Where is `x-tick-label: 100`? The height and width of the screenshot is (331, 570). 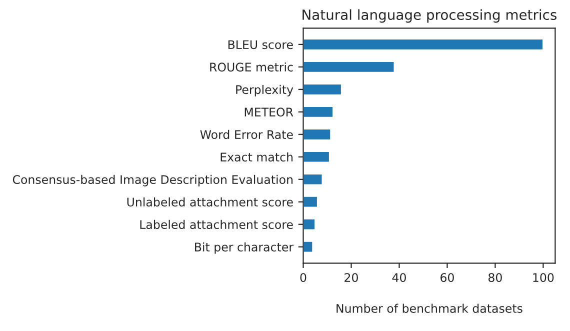 x-tick-label: 100 is located at coordinates (543, 277).